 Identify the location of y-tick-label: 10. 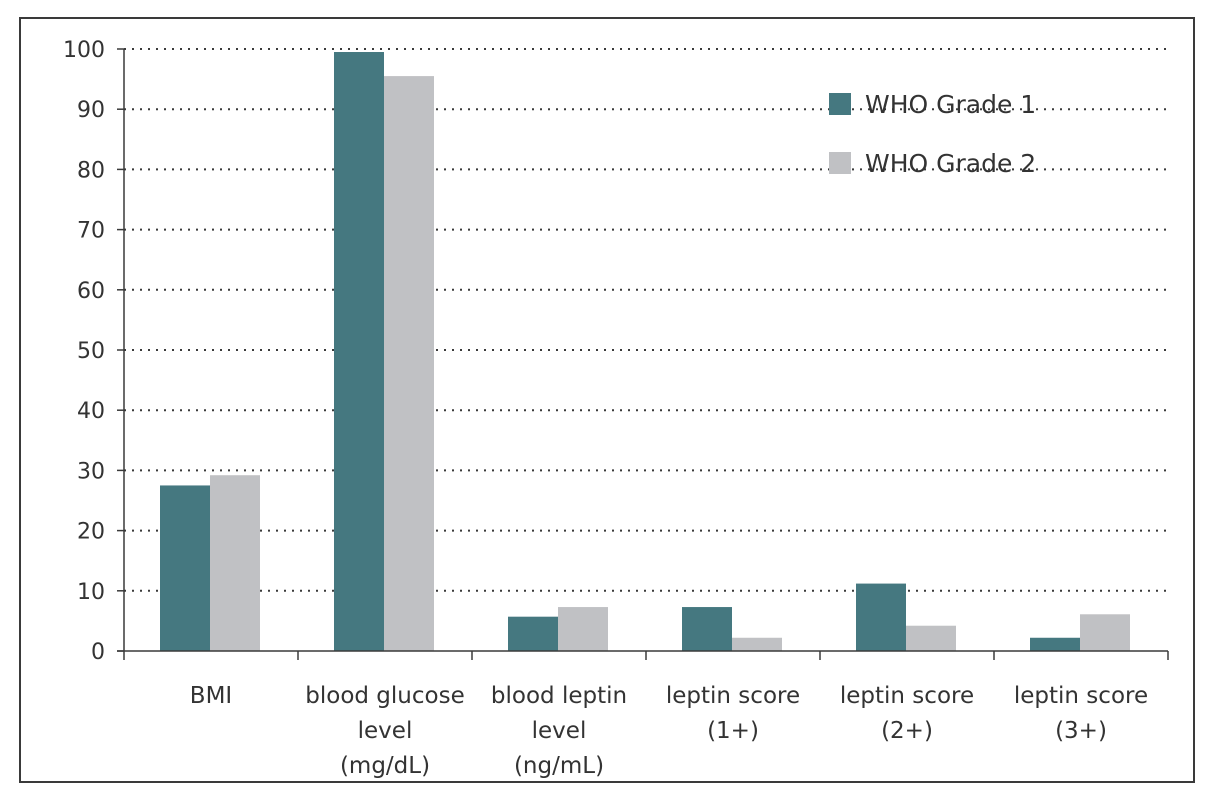
(91, 592).